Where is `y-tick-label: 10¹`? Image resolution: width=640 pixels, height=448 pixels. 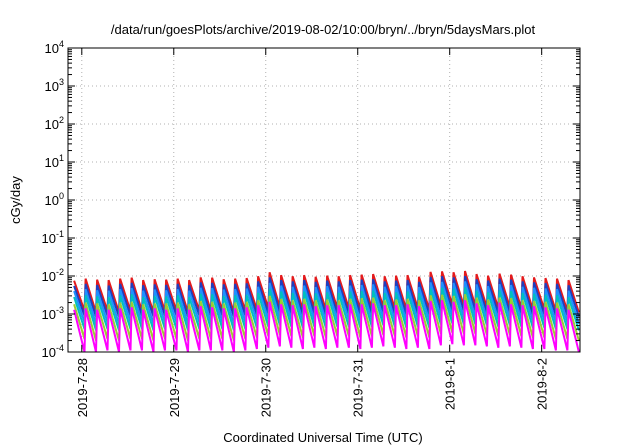
y-tick-label: 10¹ is located at coordinates (54, 161).